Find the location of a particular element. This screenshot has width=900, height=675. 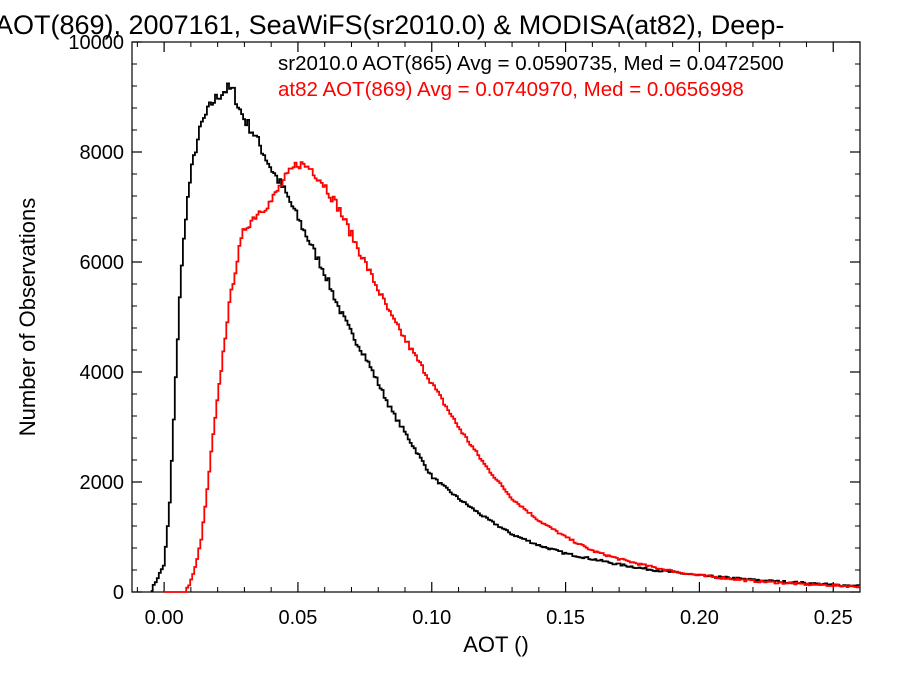

y-tick-label: 6000 is located at coordinates (102, 263).